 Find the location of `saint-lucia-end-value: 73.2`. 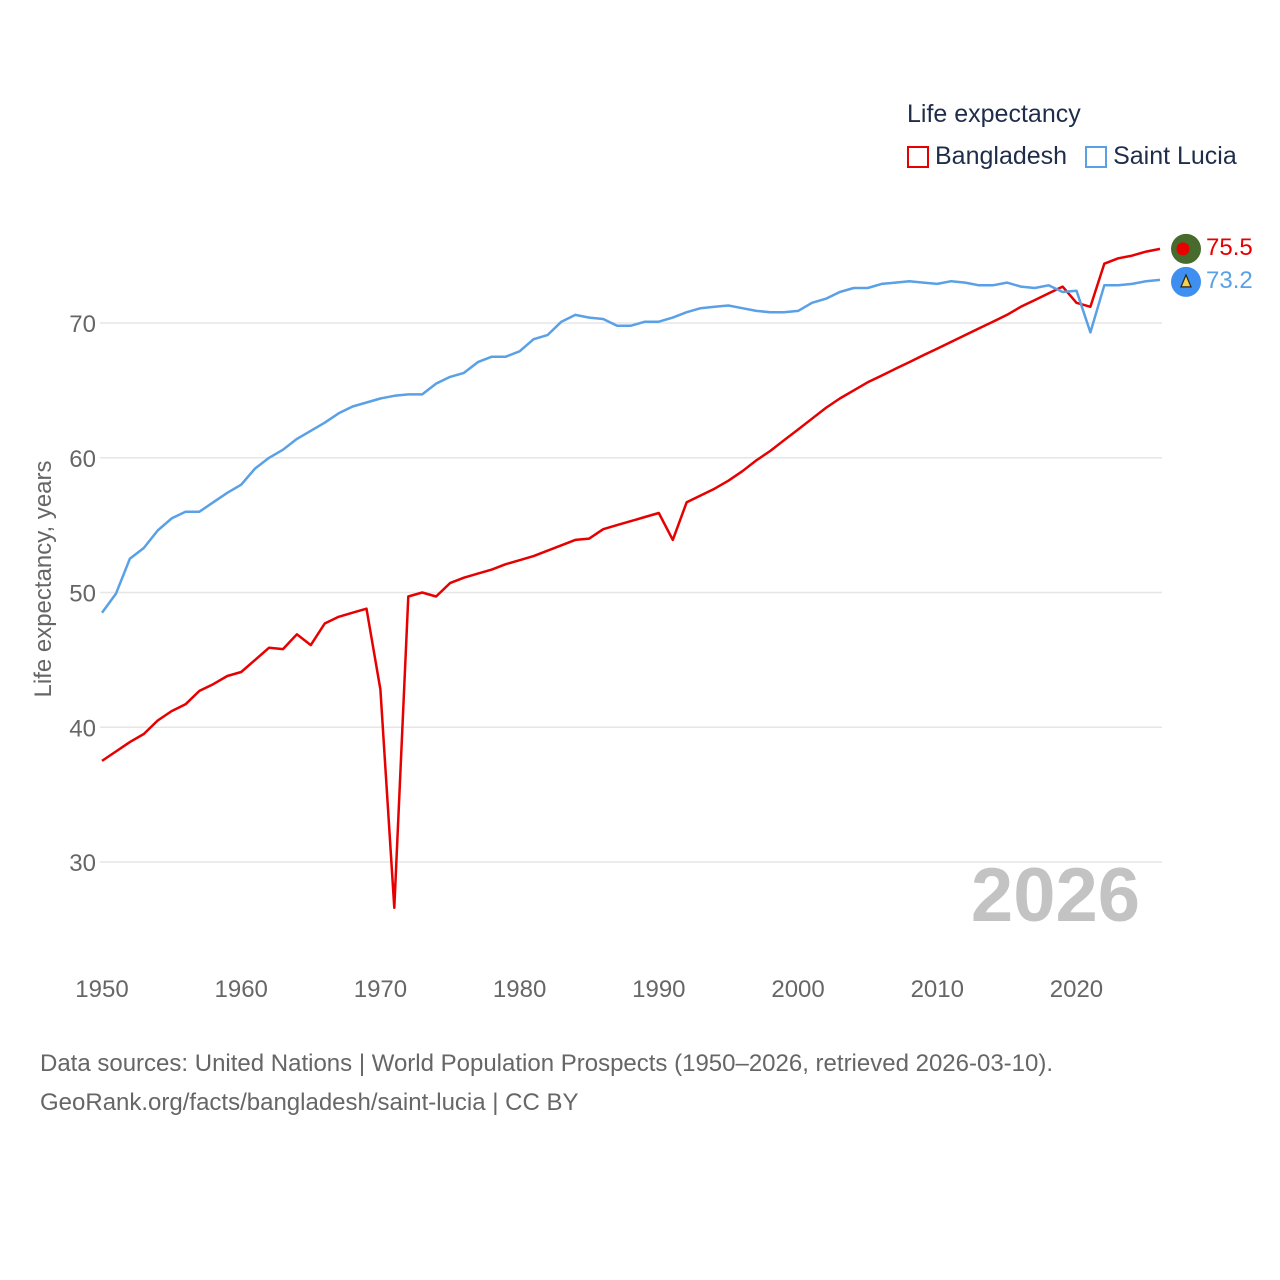

saint-lucia-end-value: 73.2 is located at coordinates (1229, 280).